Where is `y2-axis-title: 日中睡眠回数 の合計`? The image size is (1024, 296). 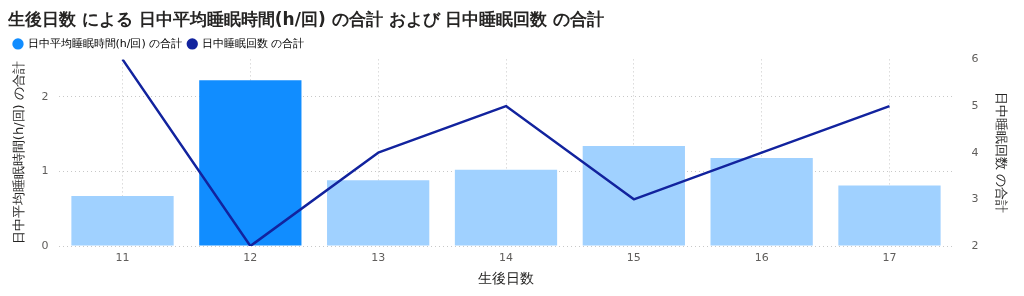 y2-axis-title: 日中睡眠回数 の合計 is located at coordinates (1001, 153).